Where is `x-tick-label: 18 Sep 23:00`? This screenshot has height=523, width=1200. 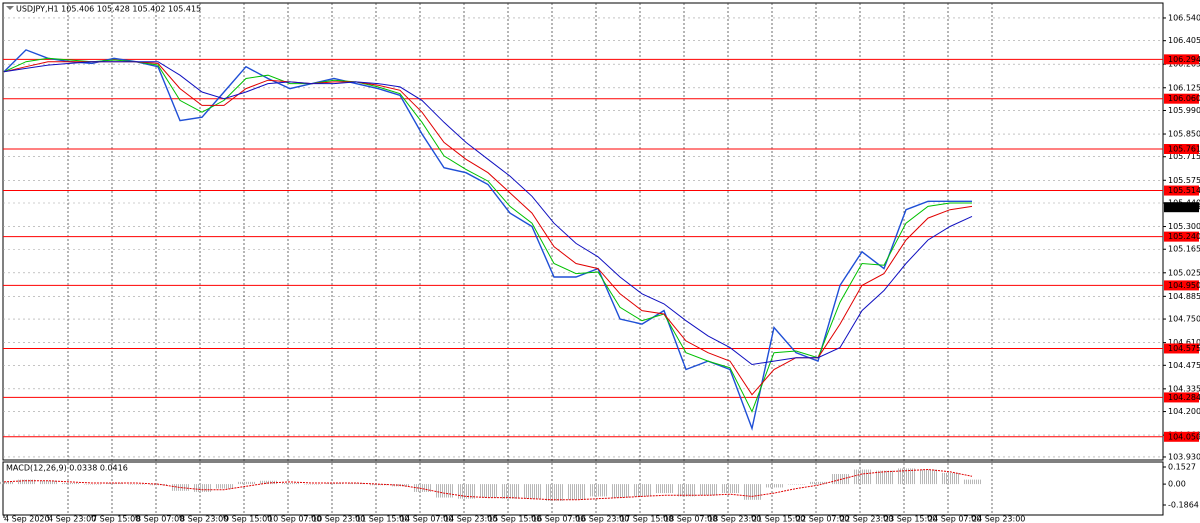
x-tick-label: 18 Sep 23:00 is located at coordinates (734, 519).